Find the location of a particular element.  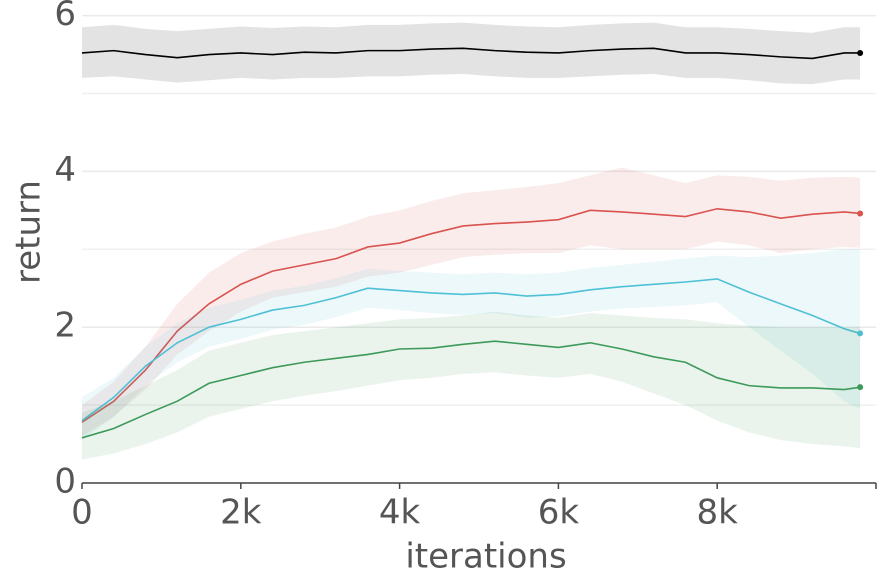

y-axis-title: return is located at coordinates (29, 232).